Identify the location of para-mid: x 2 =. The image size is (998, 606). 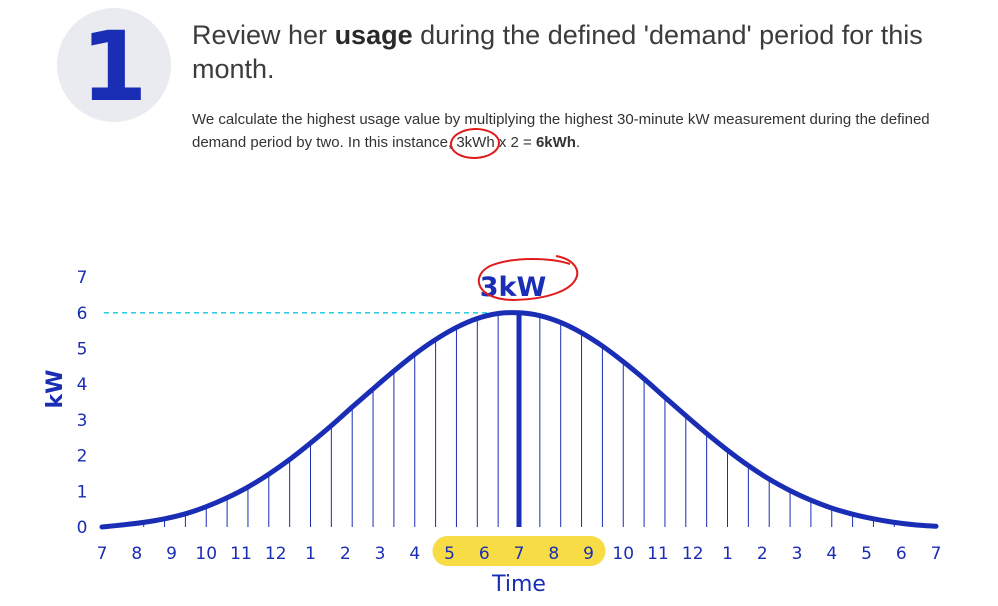
(515, 142).